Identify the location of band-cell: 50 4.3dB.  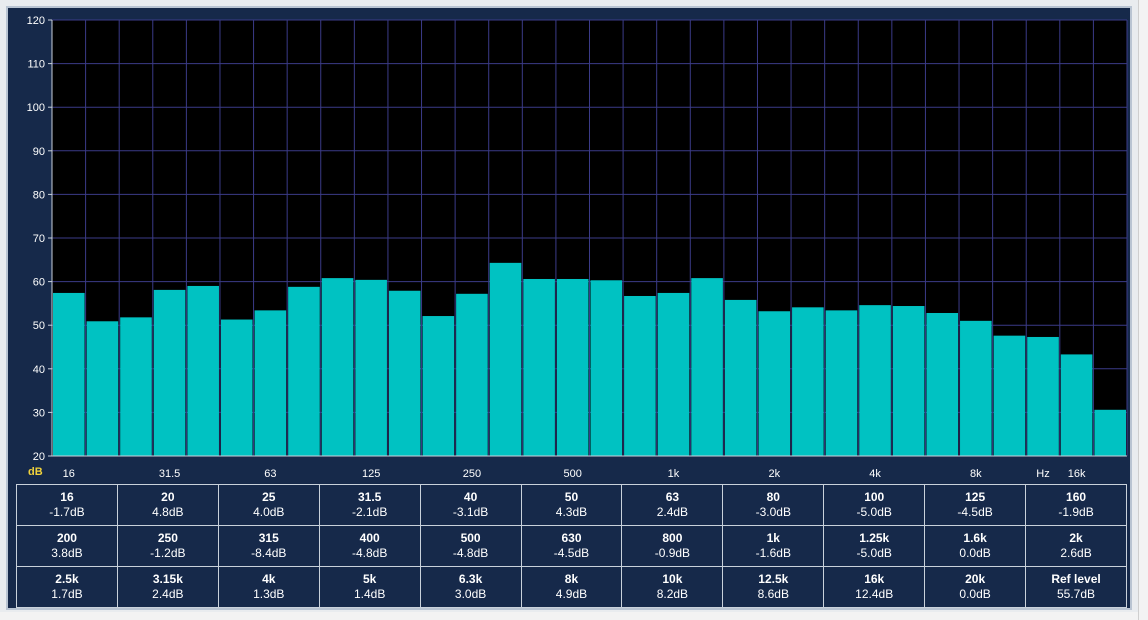
(571, 505).